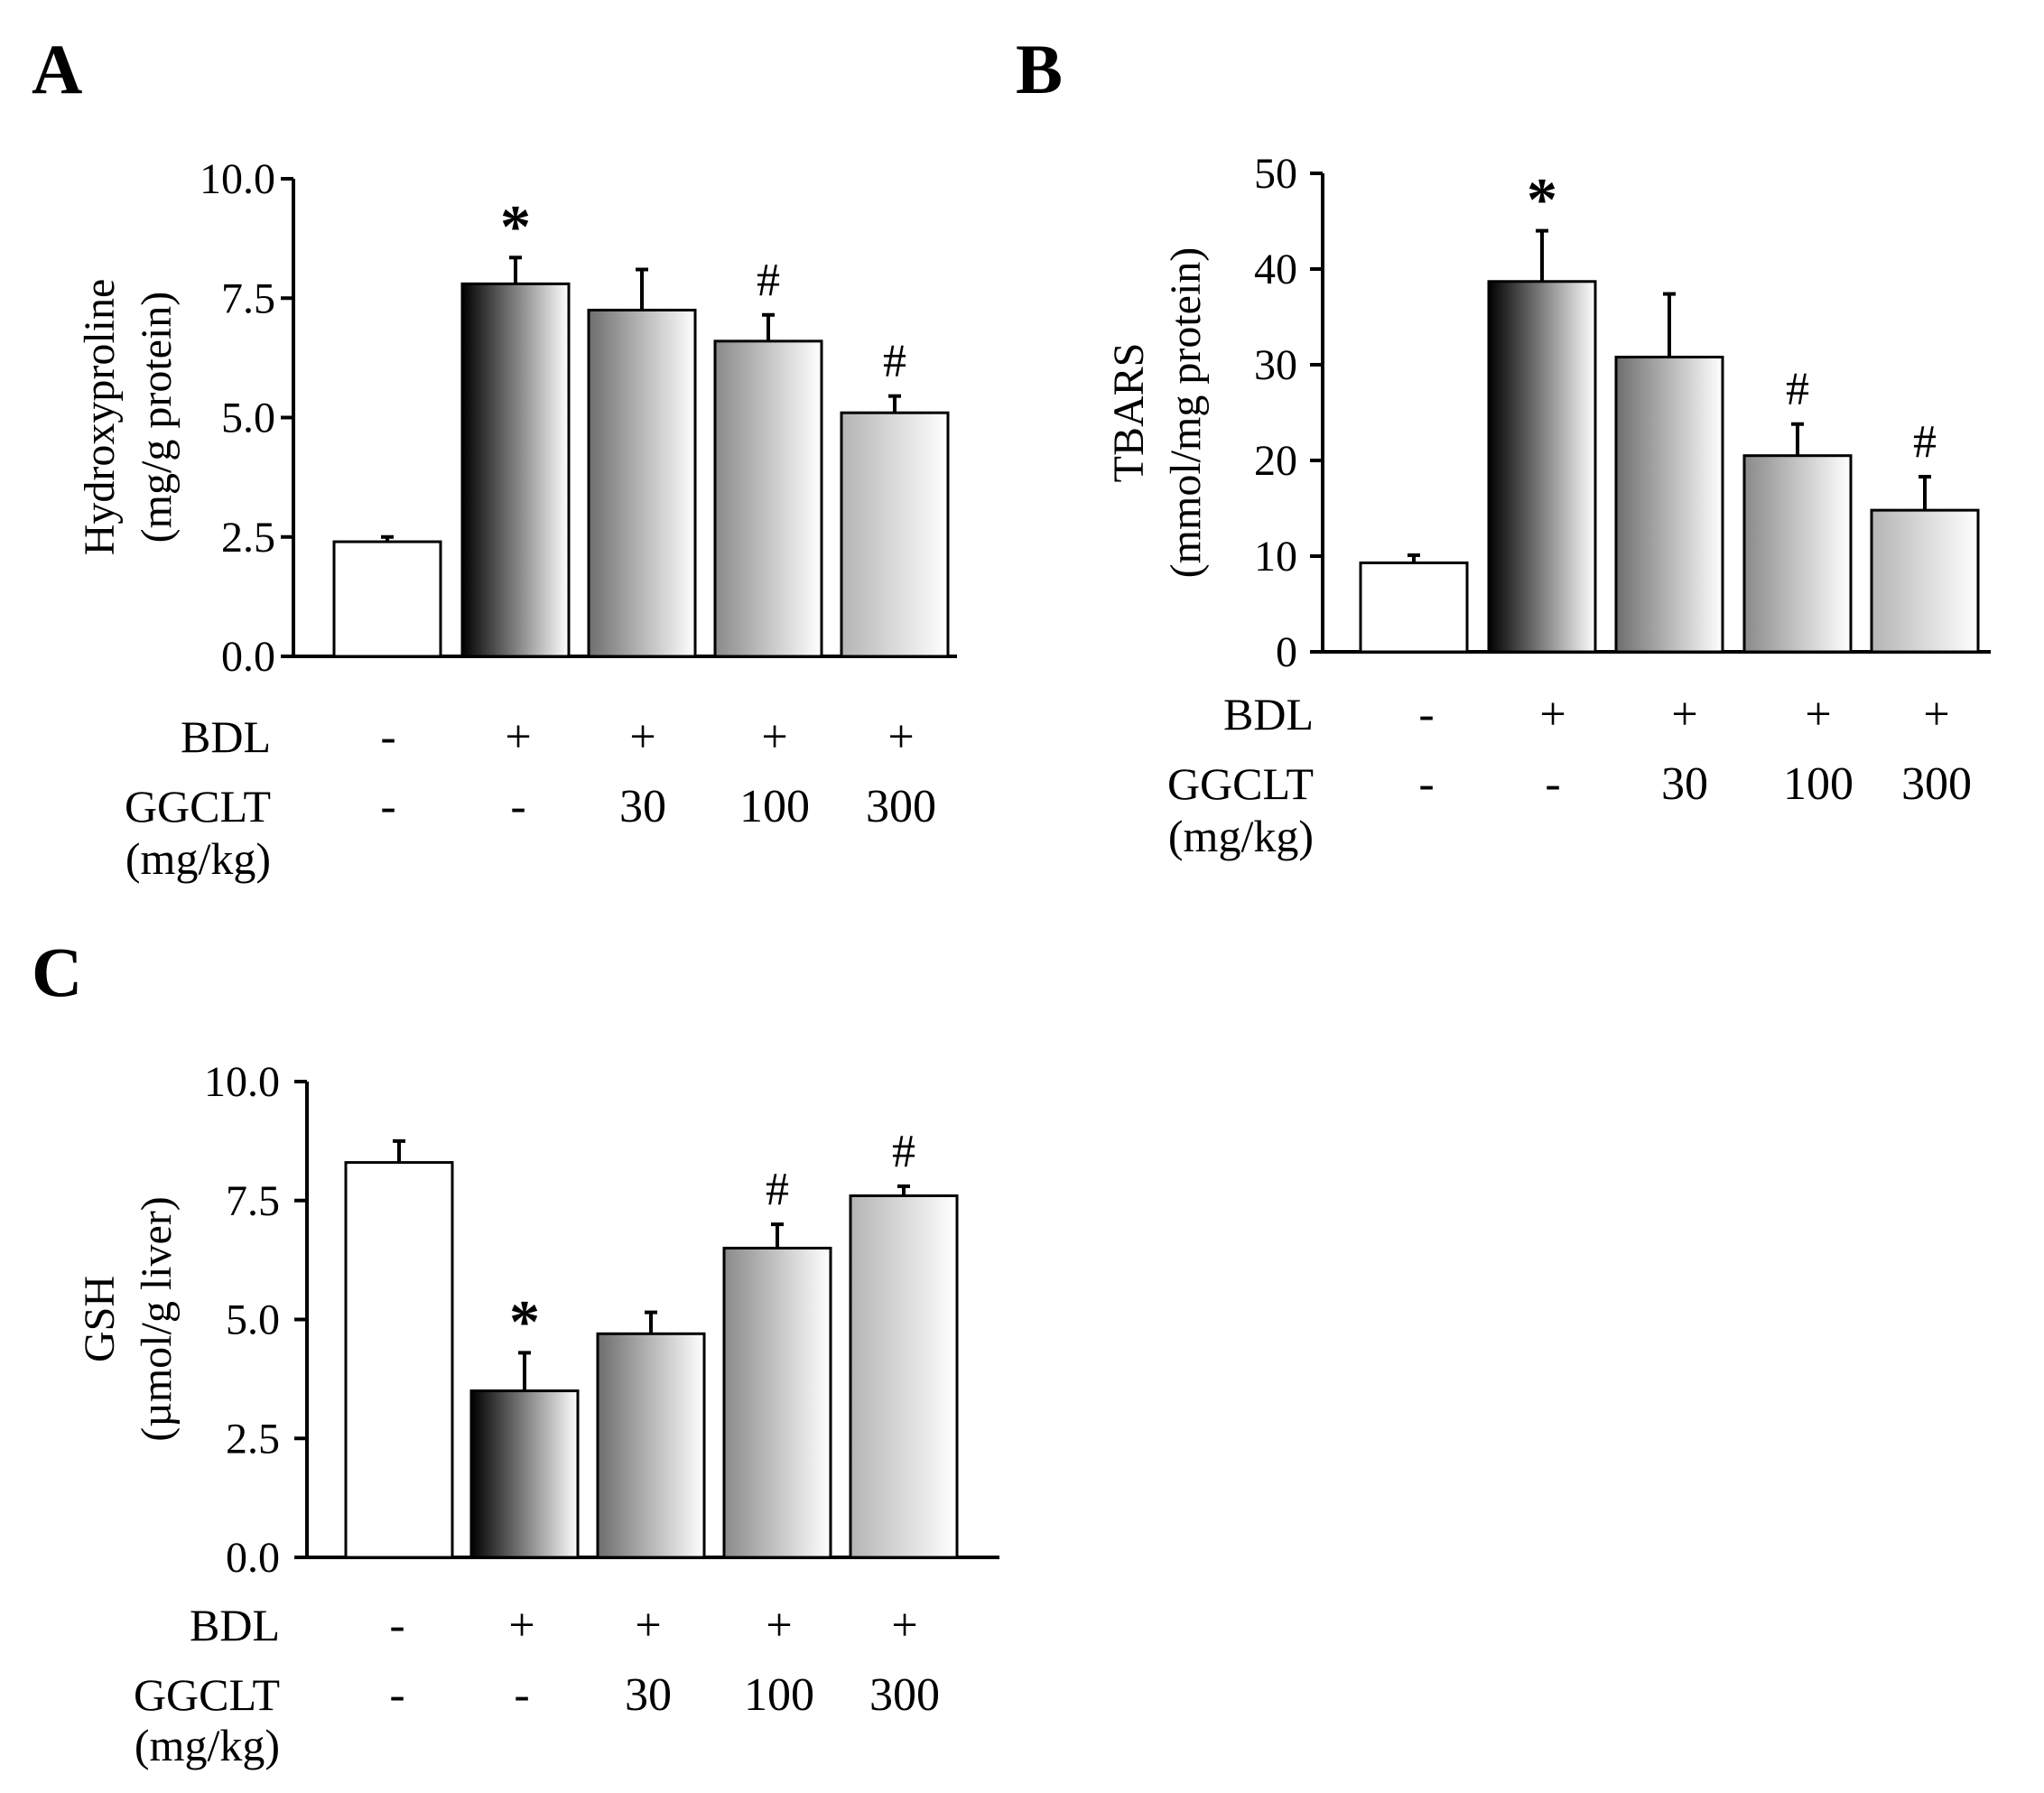 The width and height of the screenshot is (2044, 1793). I want to click on y-axis-title: Hydroxyproline, so click(100, 417).